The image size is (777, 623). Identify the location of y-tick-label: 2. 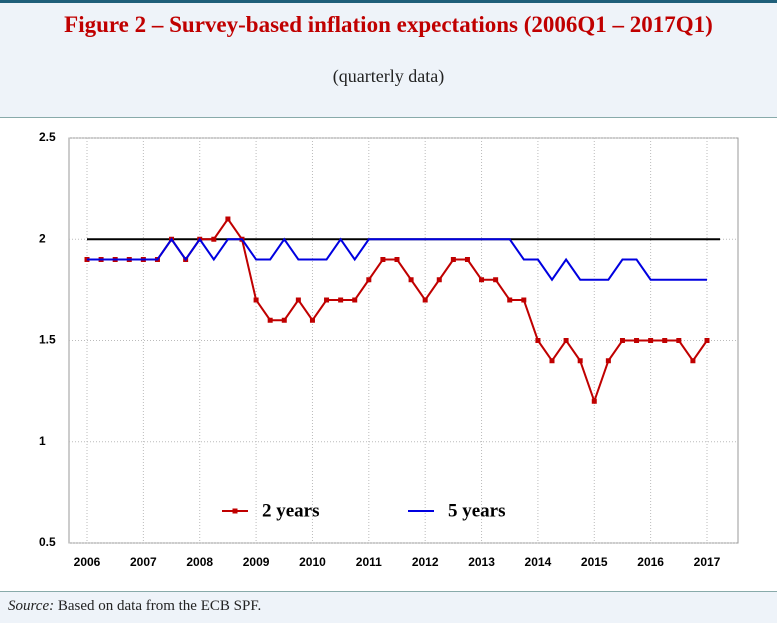
(42, 238).